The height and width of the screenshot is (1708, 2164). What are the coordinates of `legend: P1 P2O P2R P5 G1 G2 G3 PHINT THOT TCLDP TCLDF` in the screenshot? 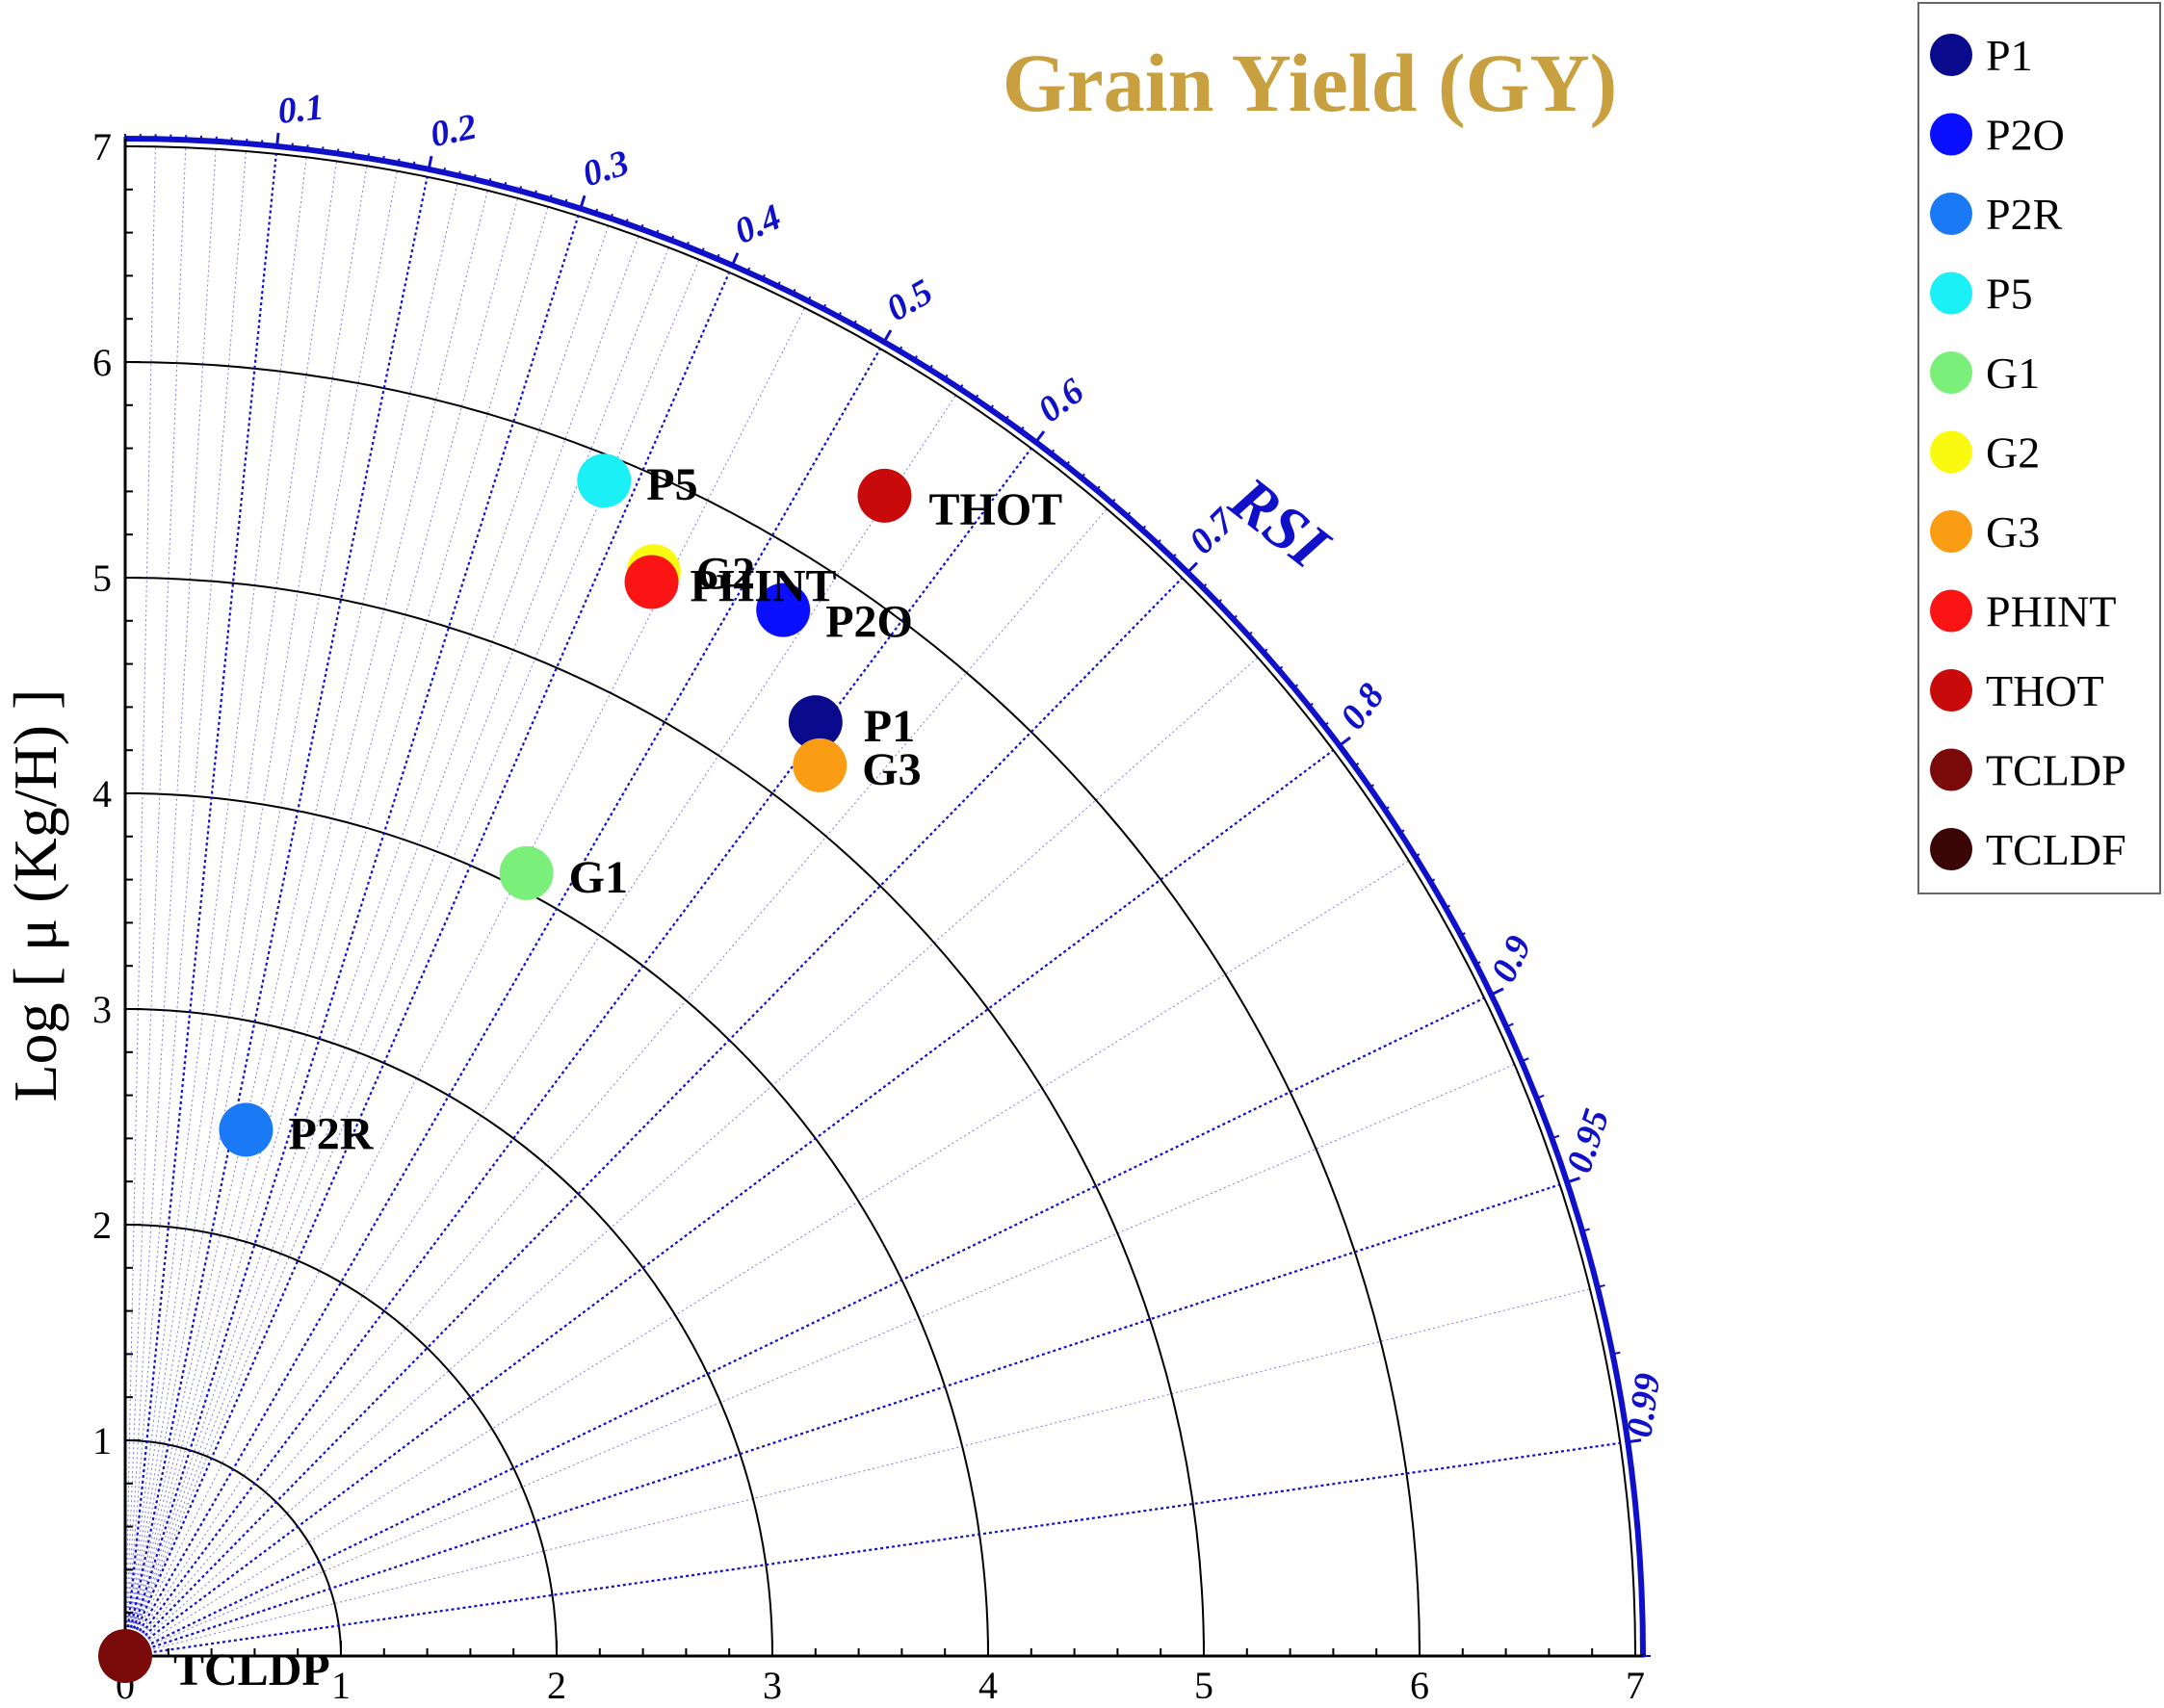 It's located at (2039, 448).